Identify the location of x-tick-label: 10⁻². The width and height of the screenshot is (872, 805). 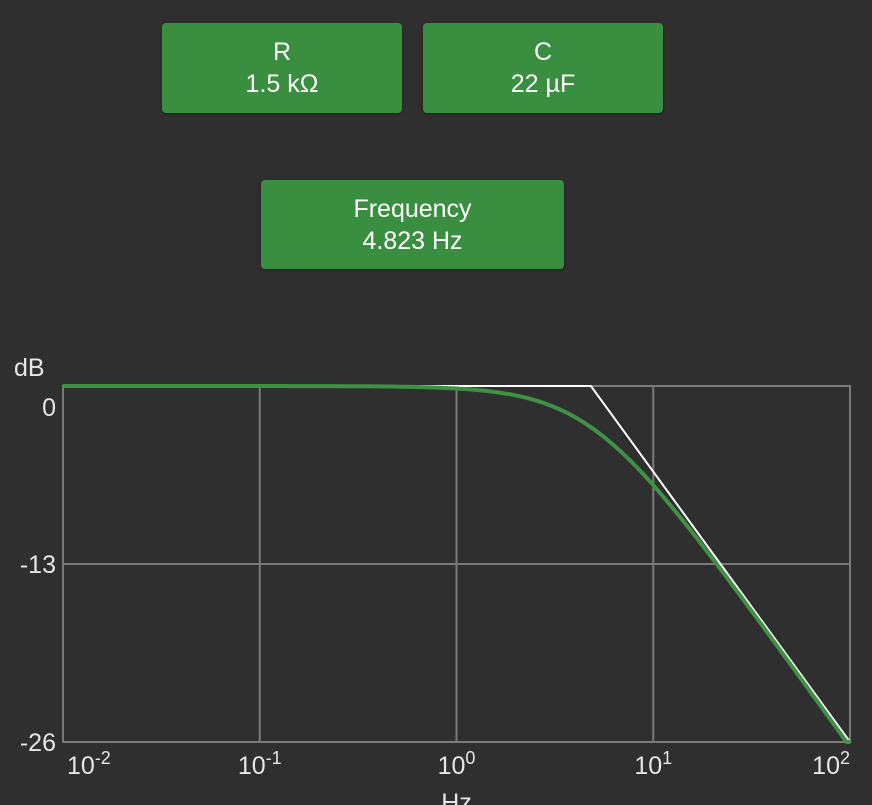
(89, 764).